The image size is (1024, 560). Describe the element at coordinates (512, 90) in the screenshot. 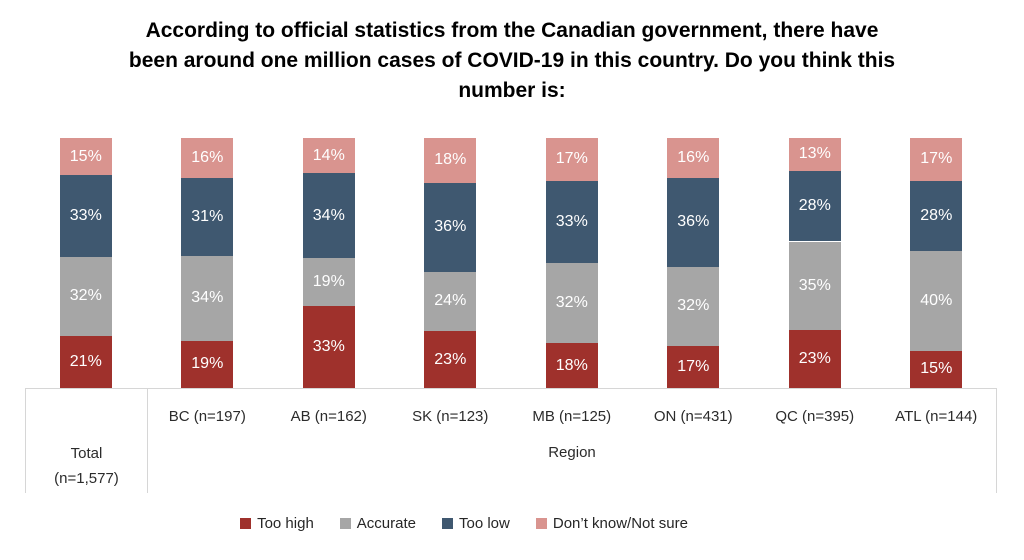

I see `chart-title-line: number is:` at that location.